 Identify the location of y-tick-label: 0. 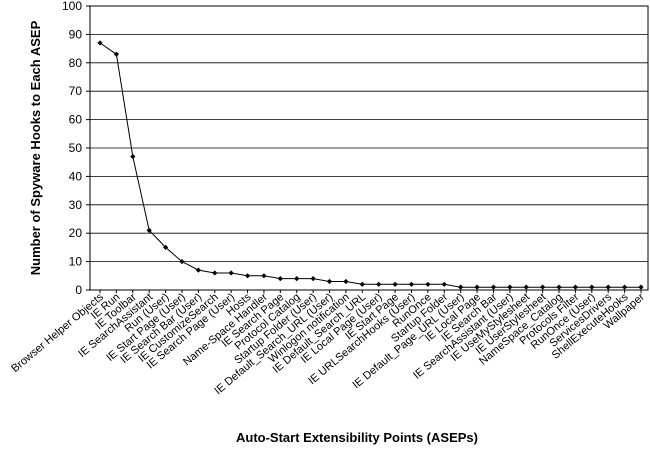
(78, 290).